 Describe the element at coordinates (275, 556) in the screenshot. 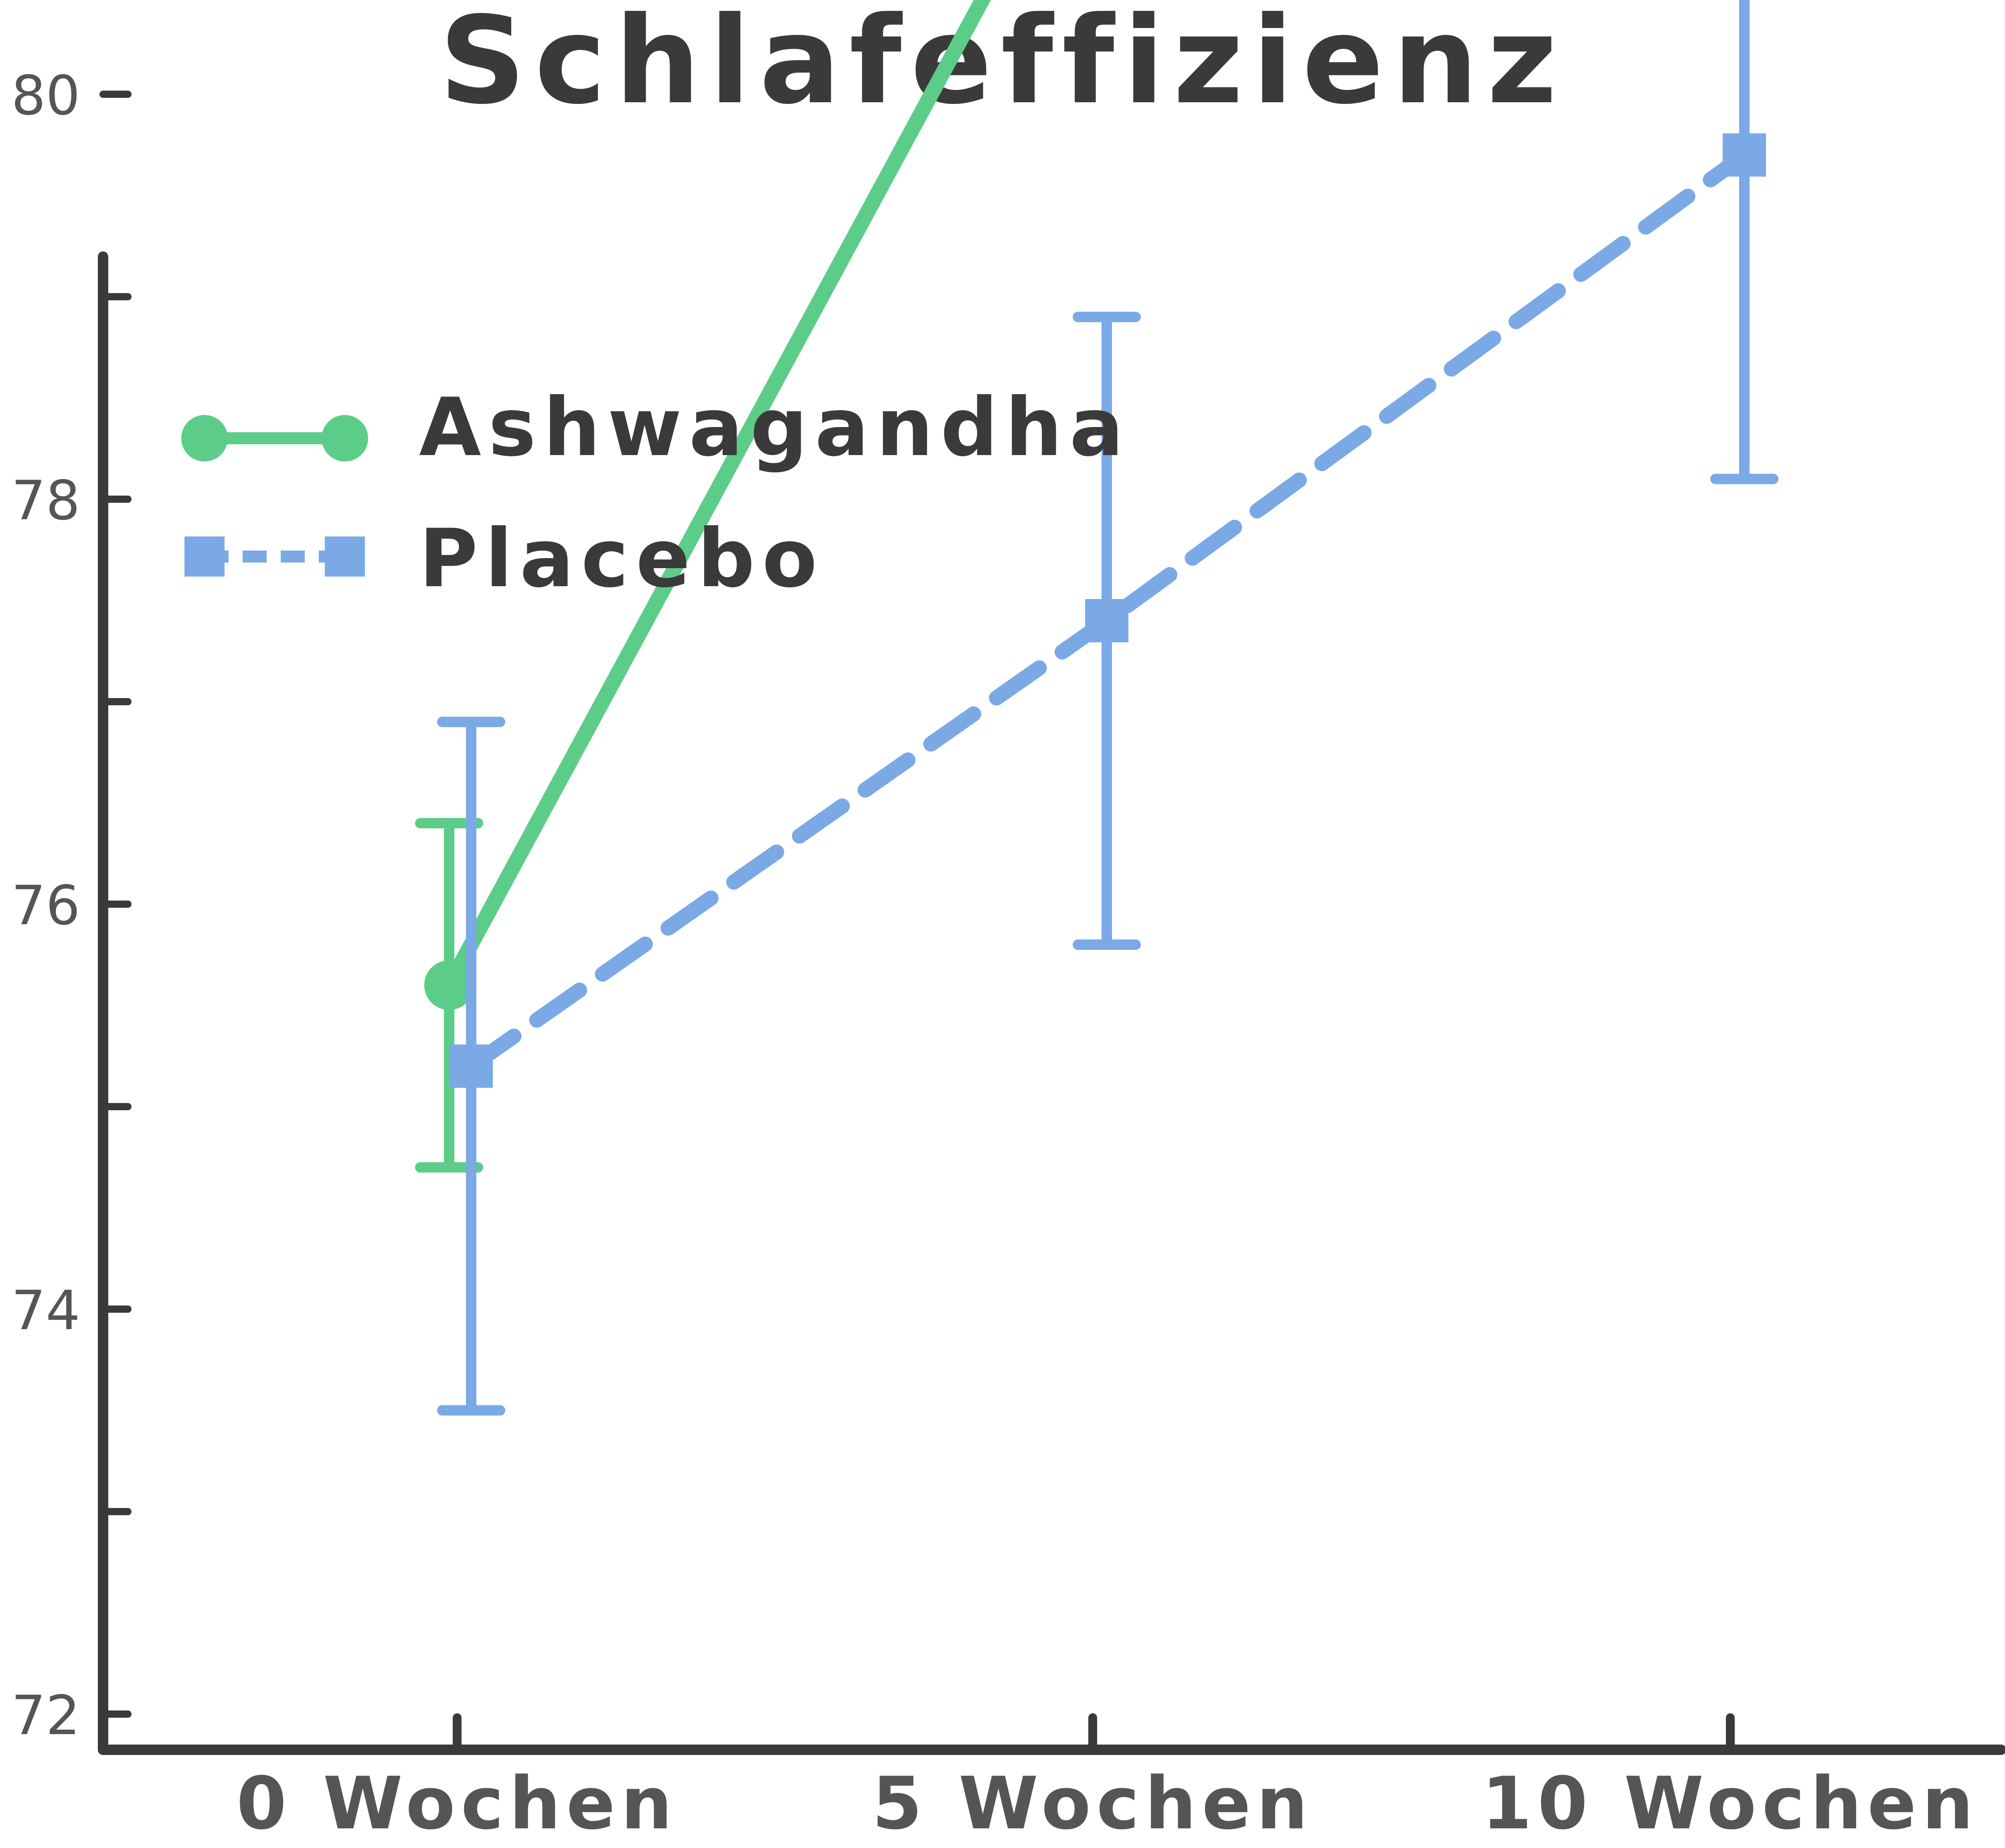

I see `legend-marker-placebo` at that location.